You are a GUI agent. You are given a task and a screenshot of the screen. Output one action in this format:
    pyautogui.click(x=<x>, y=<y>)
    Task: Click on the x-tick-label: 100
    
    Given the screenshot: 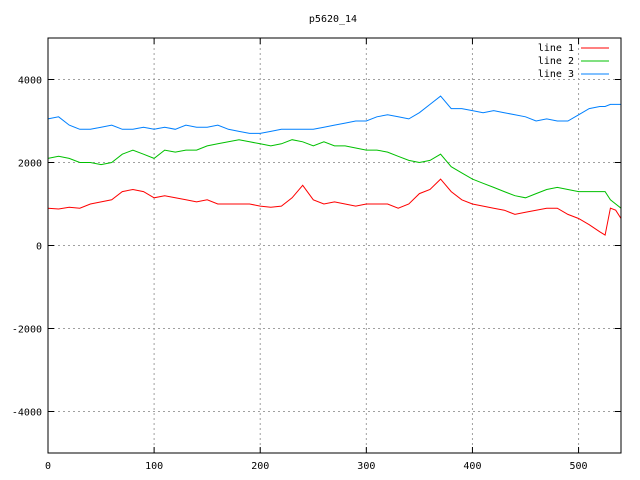 What is the action you would take?
    pyautogui.click(x=154, y=466)
    